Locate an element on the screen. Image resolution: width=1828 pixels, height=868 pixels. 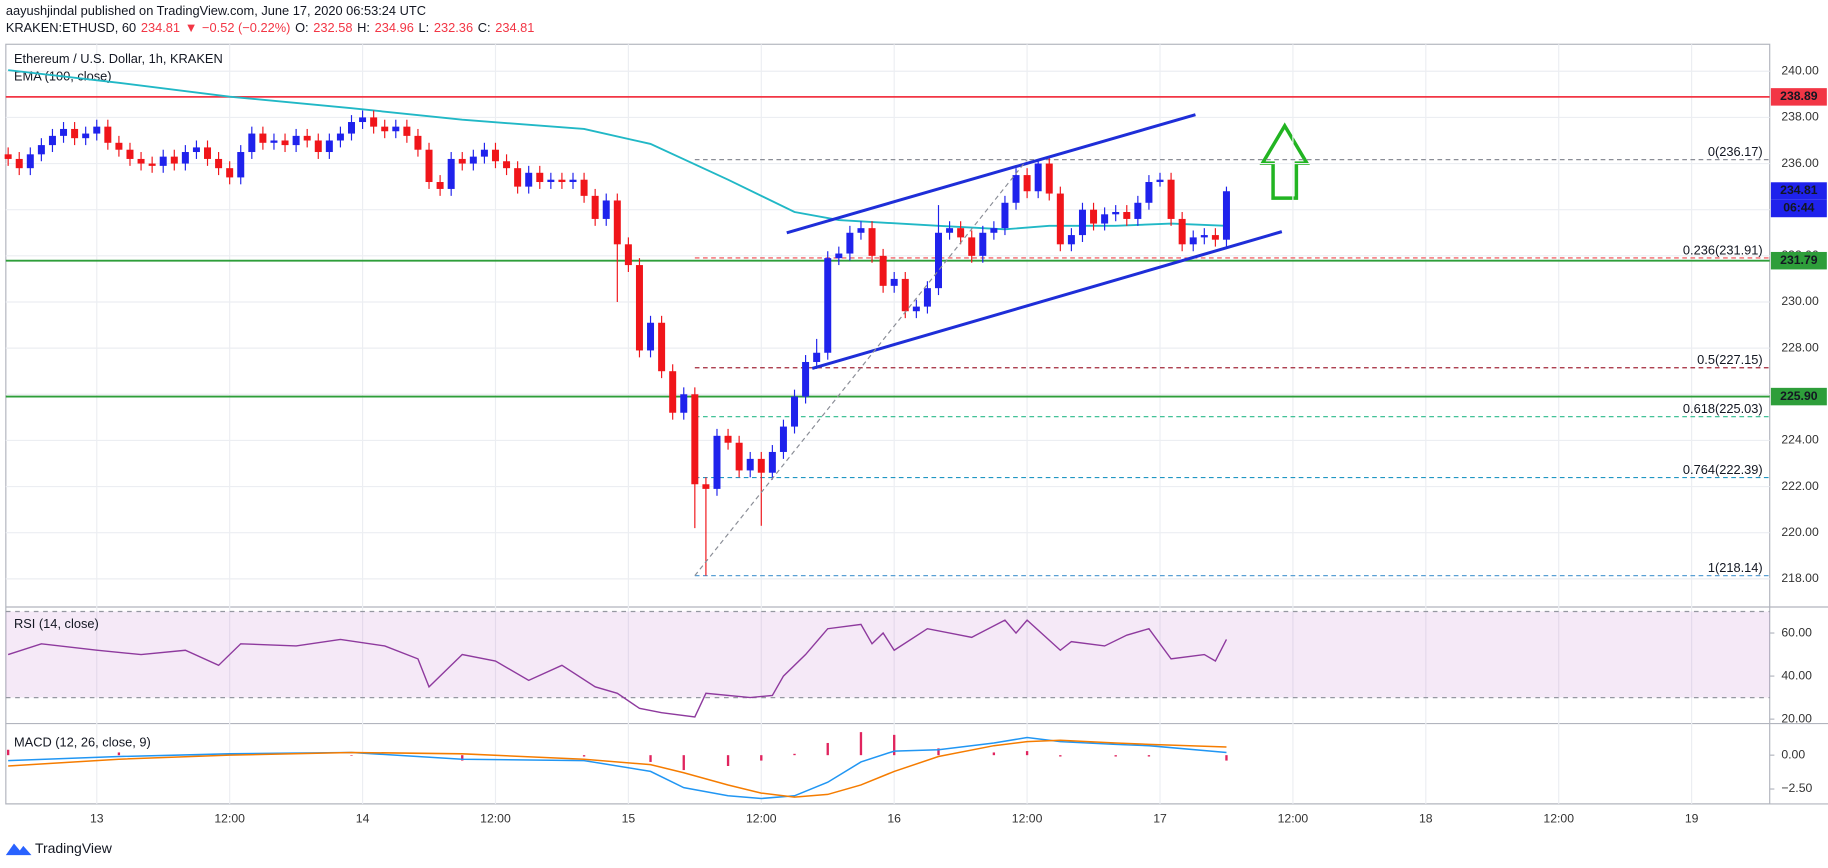
y-tick-label: 222.00 is located at coordinates (1800, 486).